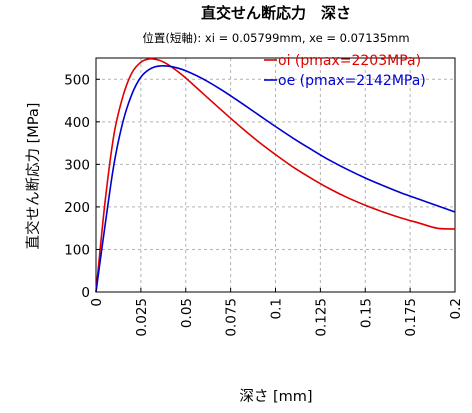 The width and height of the screenshot is (472, 413). I want to click on x-axis-label: 深さ [mm], so click(275, 396).